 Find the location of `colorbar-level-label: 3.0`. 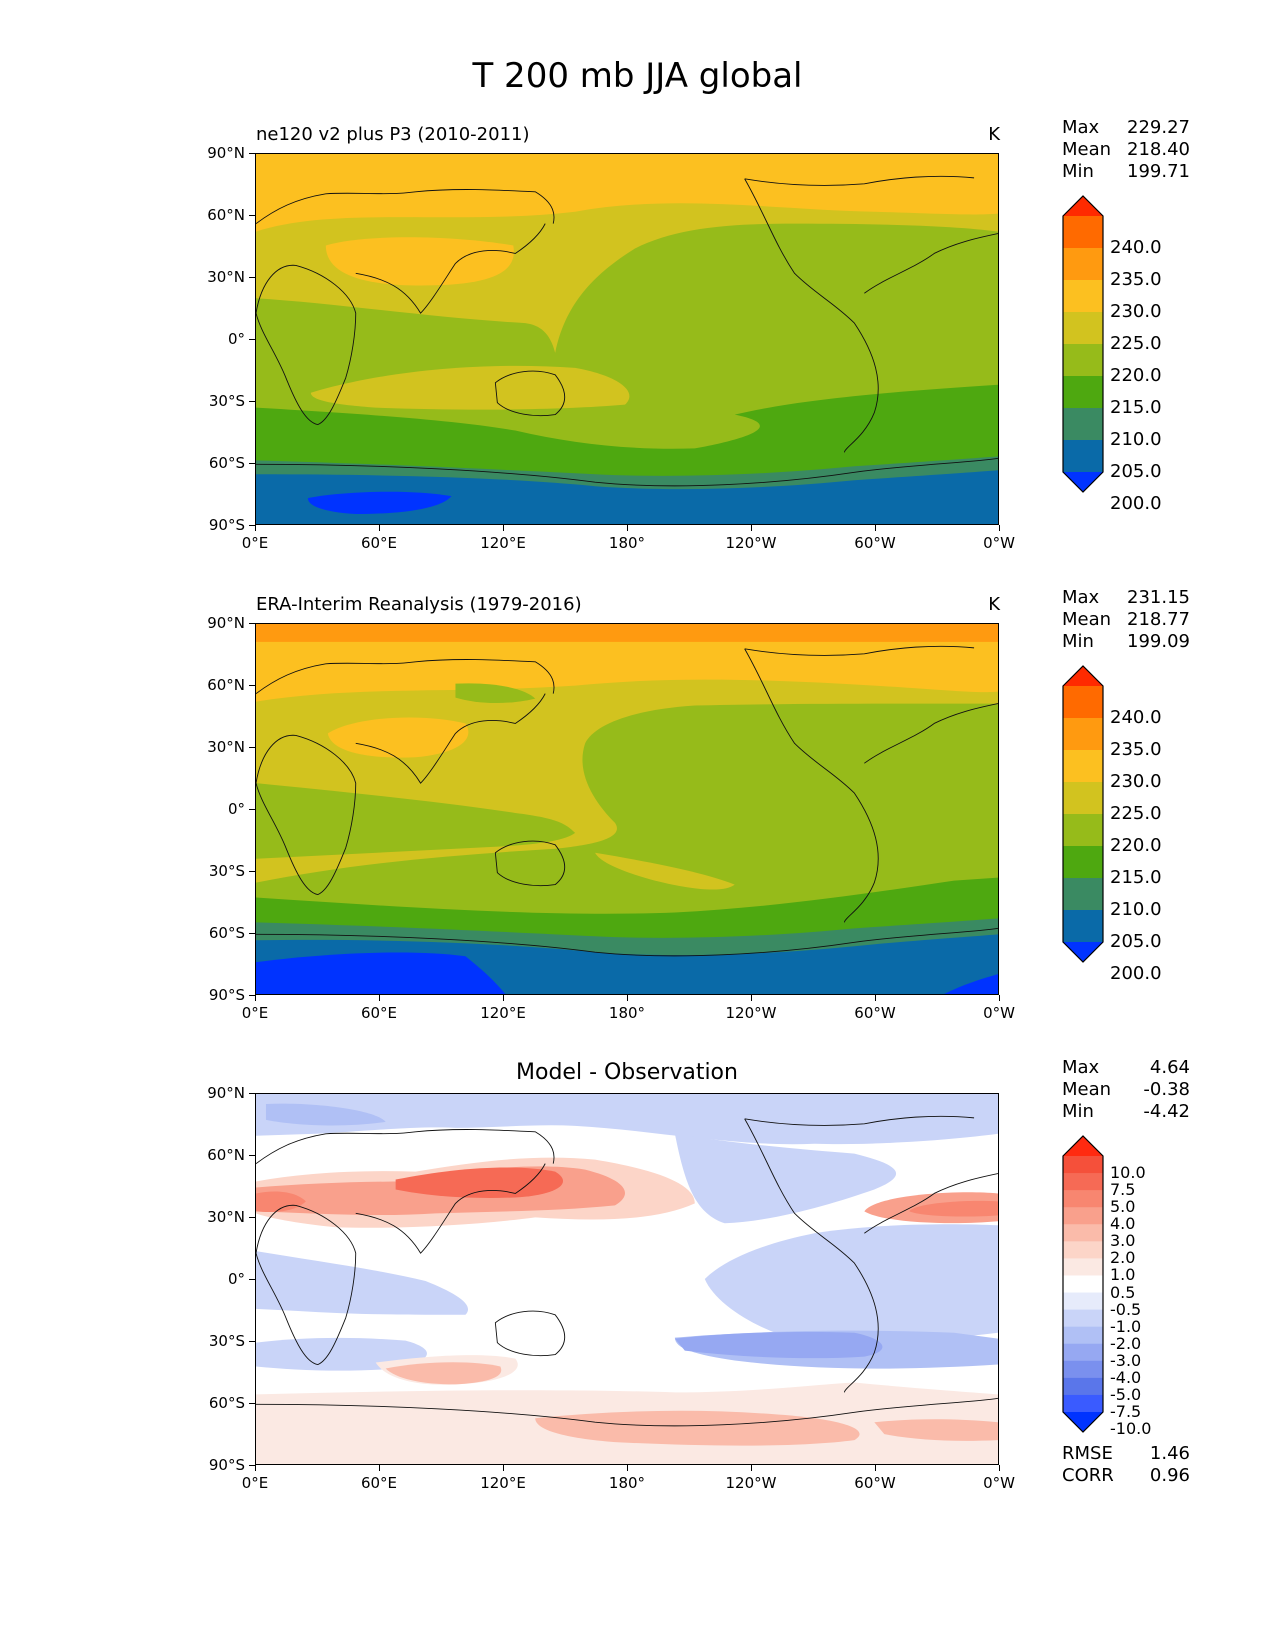

colorbar-level-label: 3.0 is located at coordinates (1123, 1241).